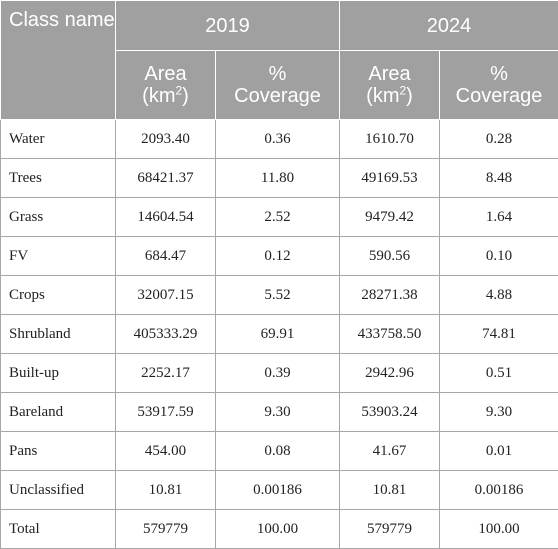 Image resolution: width=558 pixels, height=549 pixels. Describe the element at coordinates (499, 256) in the screenshot. I see `coverage-2024-cell: 0.10` at that location.